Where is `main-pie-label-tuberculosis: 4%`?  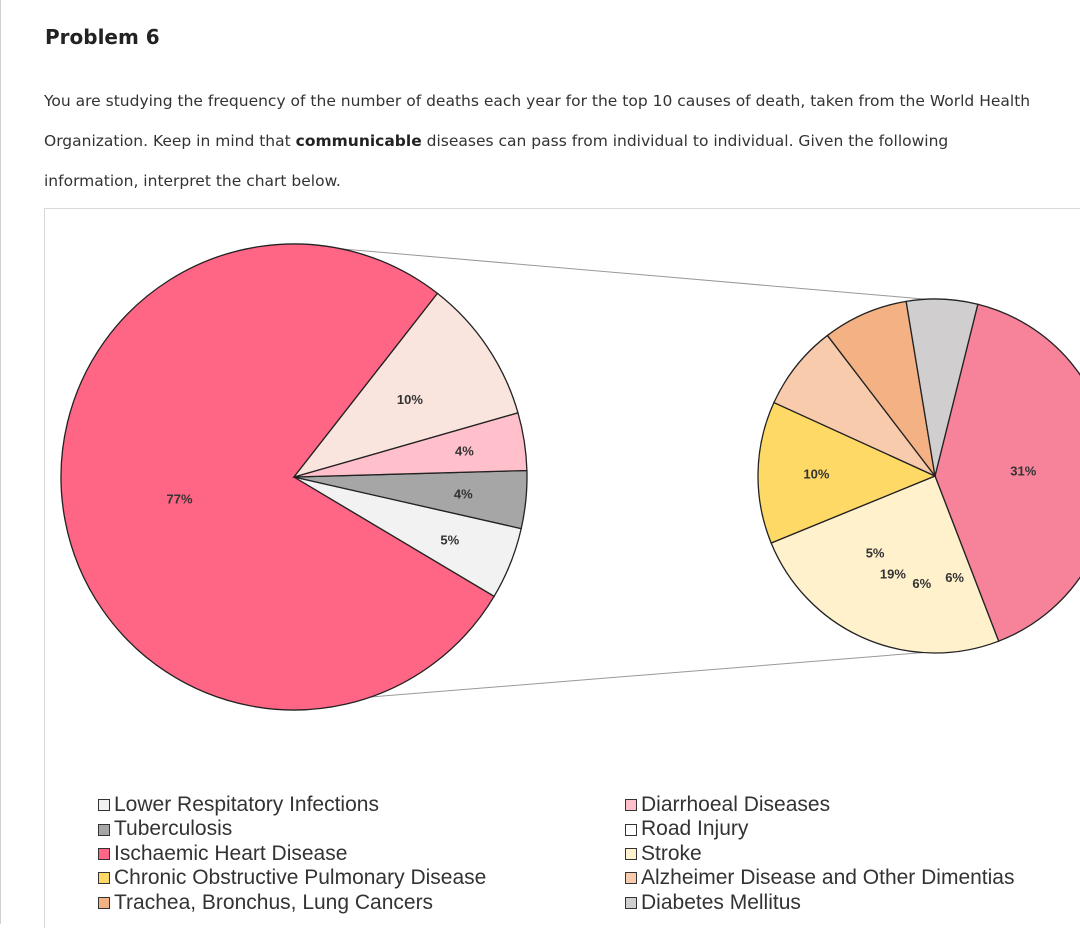
main-pie-label-tuberculosis: 4% is located at coordinates (463, 494).